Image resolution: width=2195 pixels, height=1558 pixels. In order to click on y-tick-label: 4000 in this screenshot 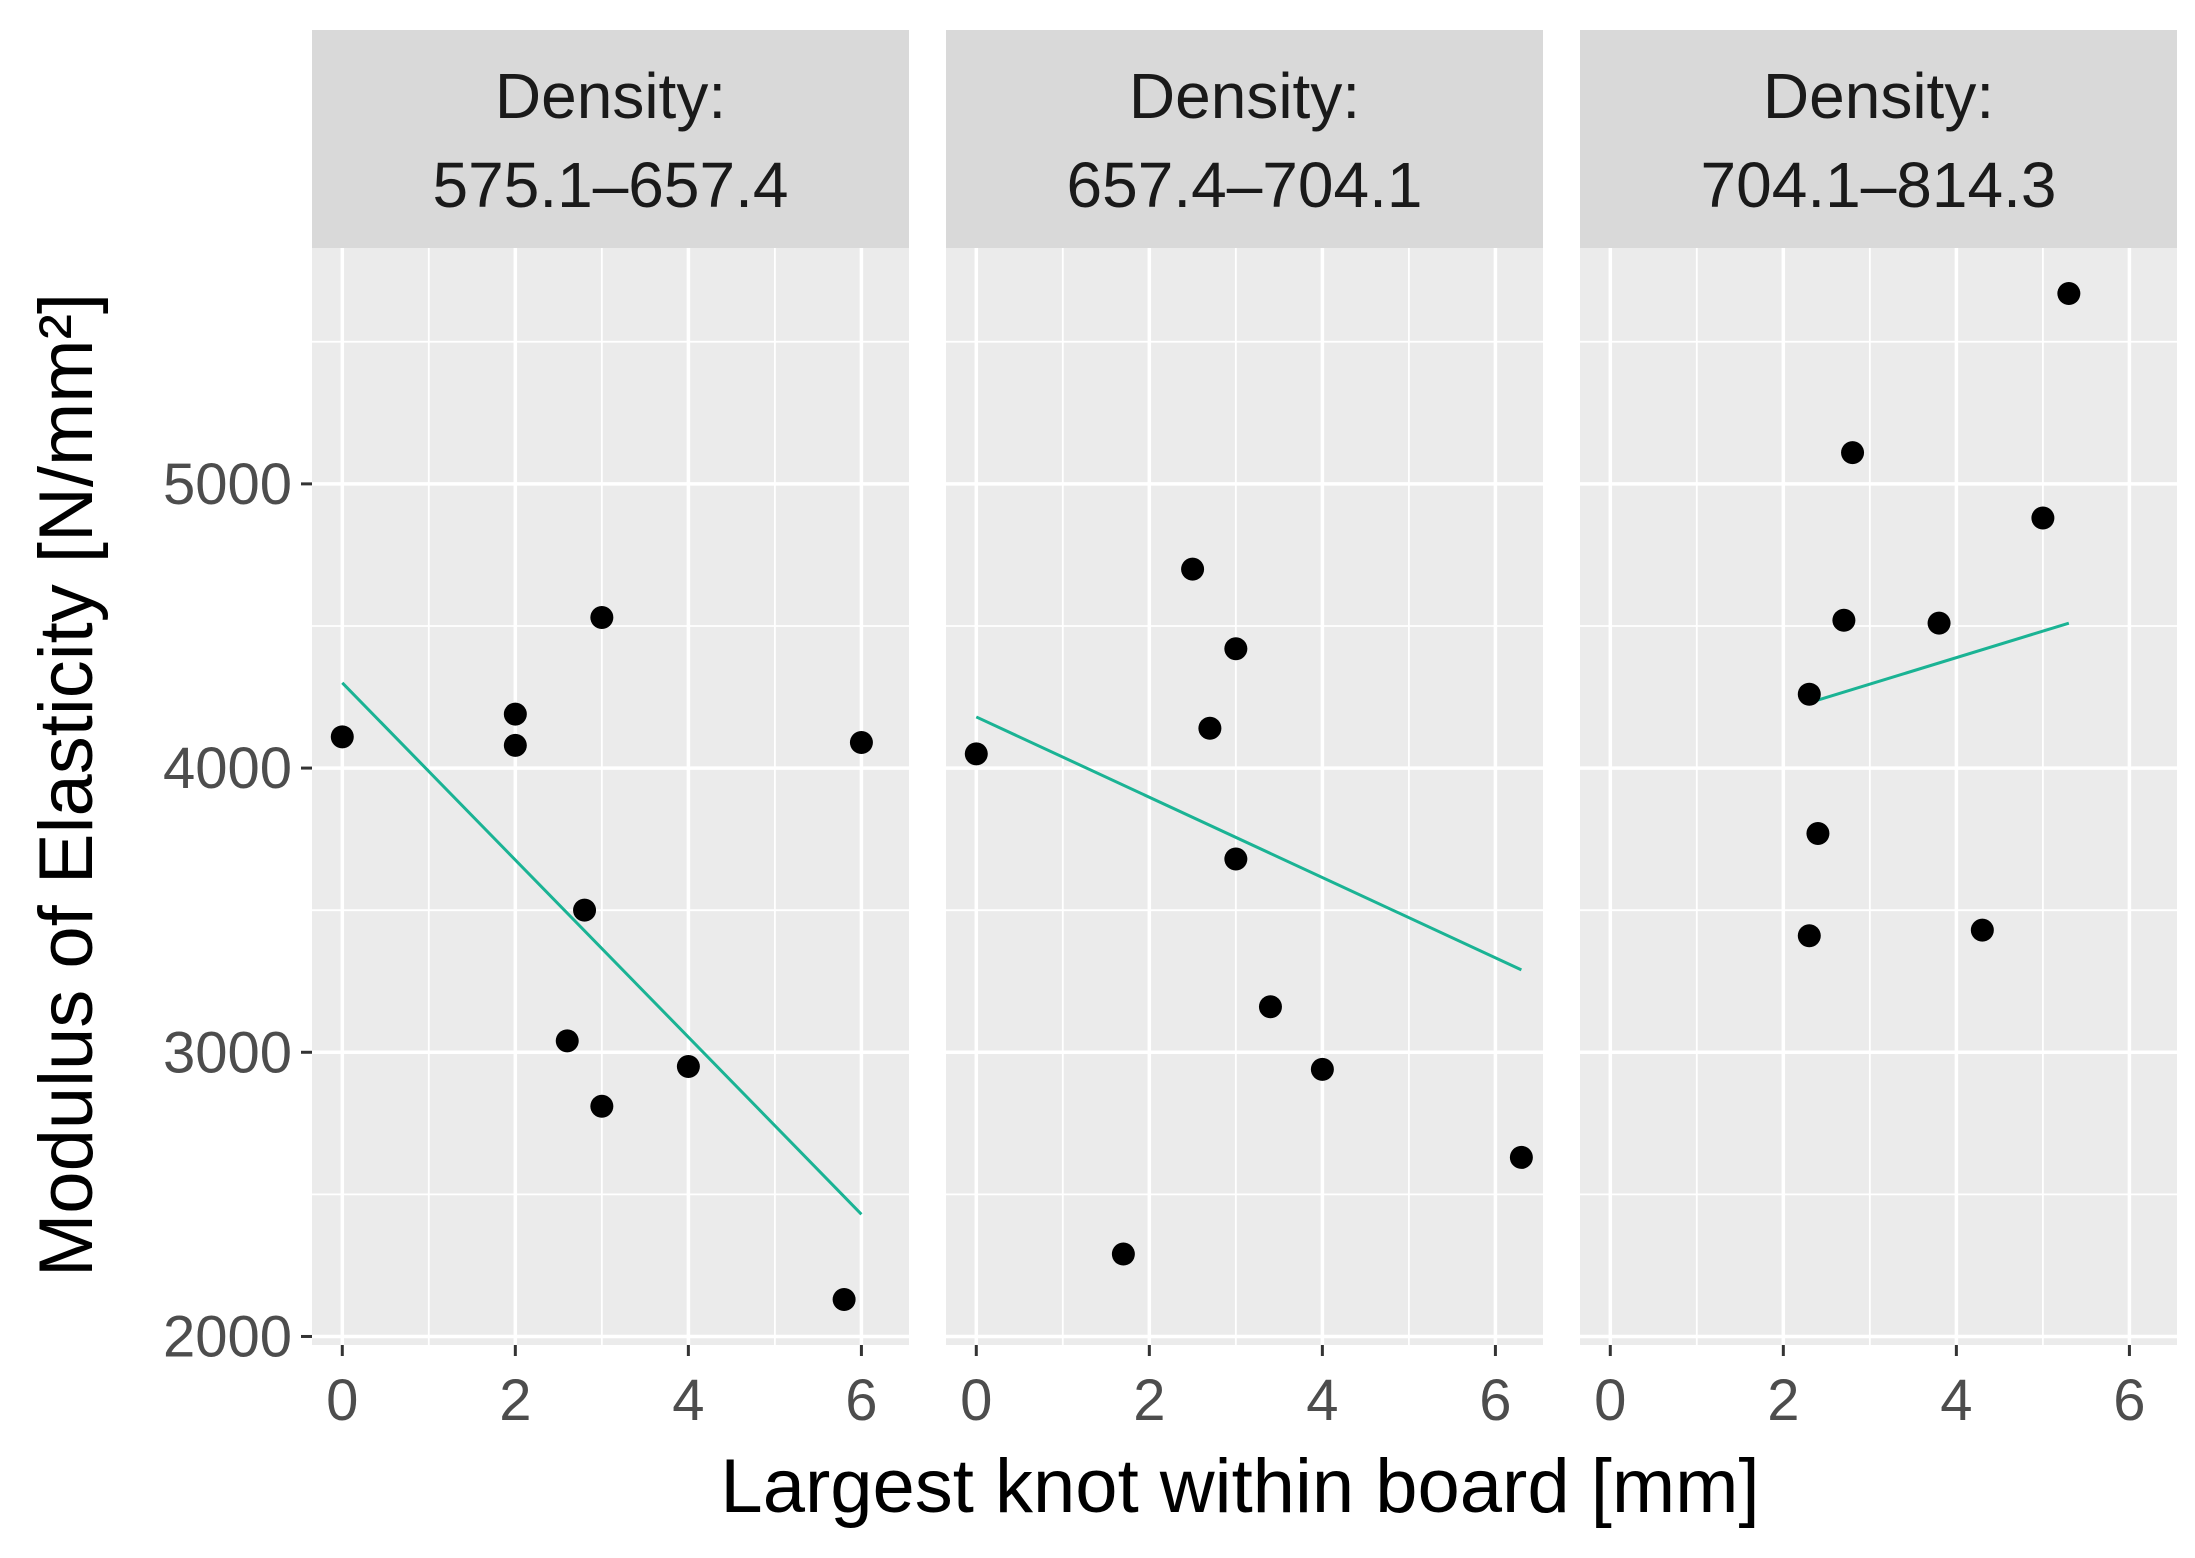, I will do `click(227, 768)`.